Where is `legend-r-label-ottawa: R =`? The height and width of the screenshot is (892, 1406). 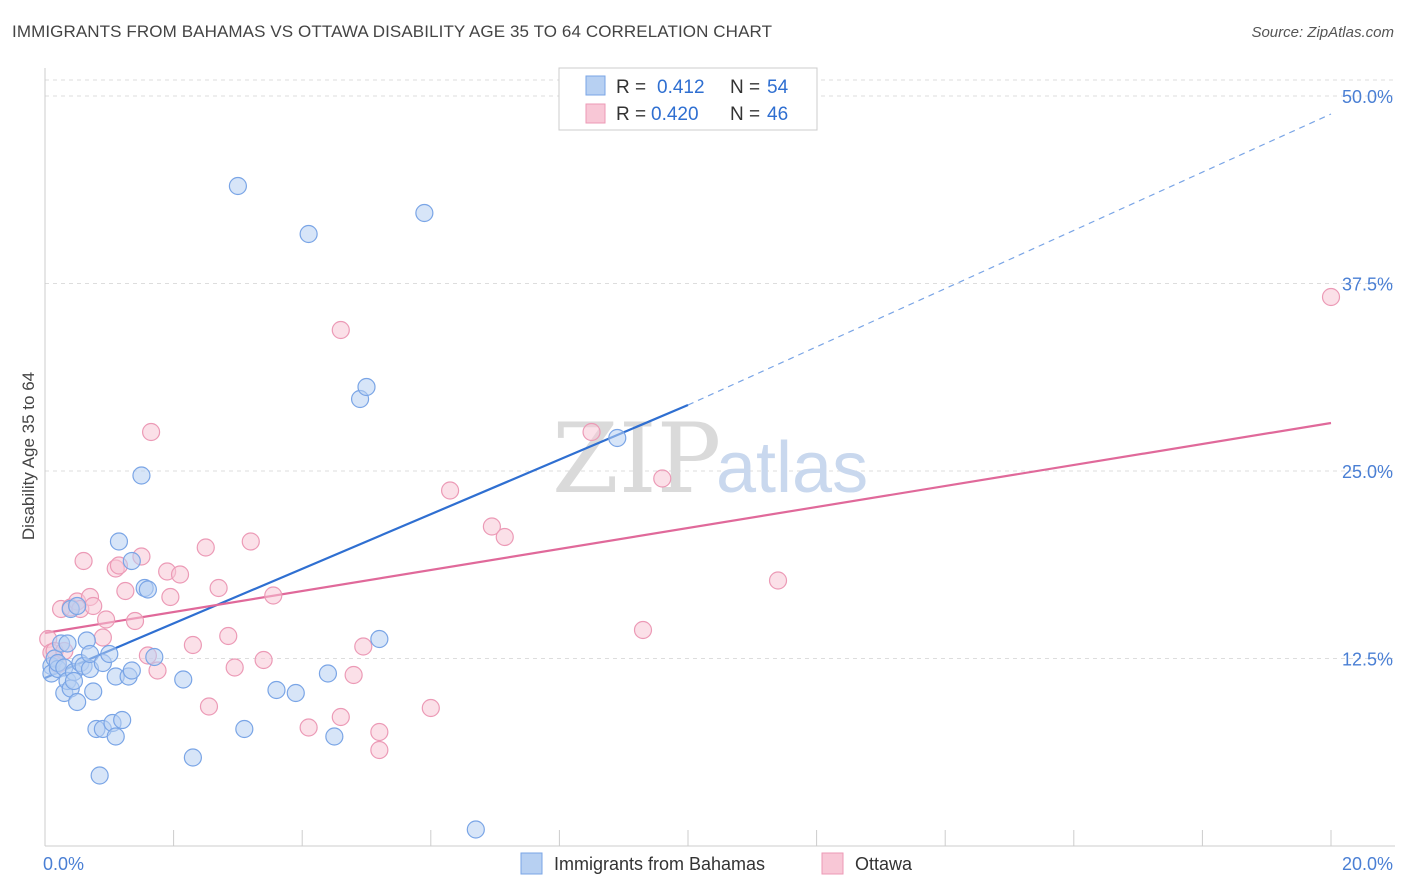
legend-r-label-ottawa: R = is located at coordinates (631, 114).